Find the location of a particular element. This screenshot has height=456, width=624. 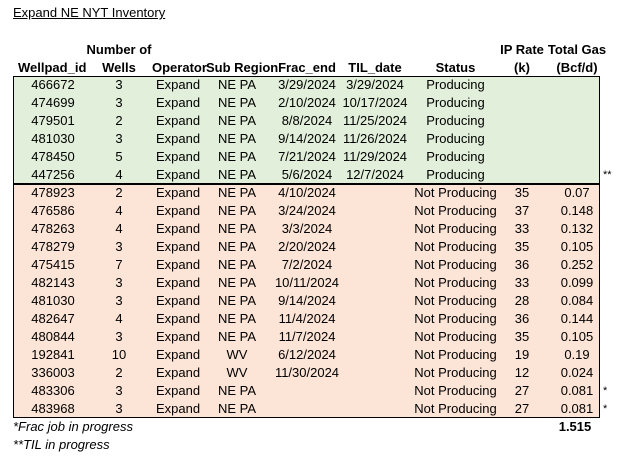

cell-frac-end: 11/7/2024 is located at coordinates (307, 336).